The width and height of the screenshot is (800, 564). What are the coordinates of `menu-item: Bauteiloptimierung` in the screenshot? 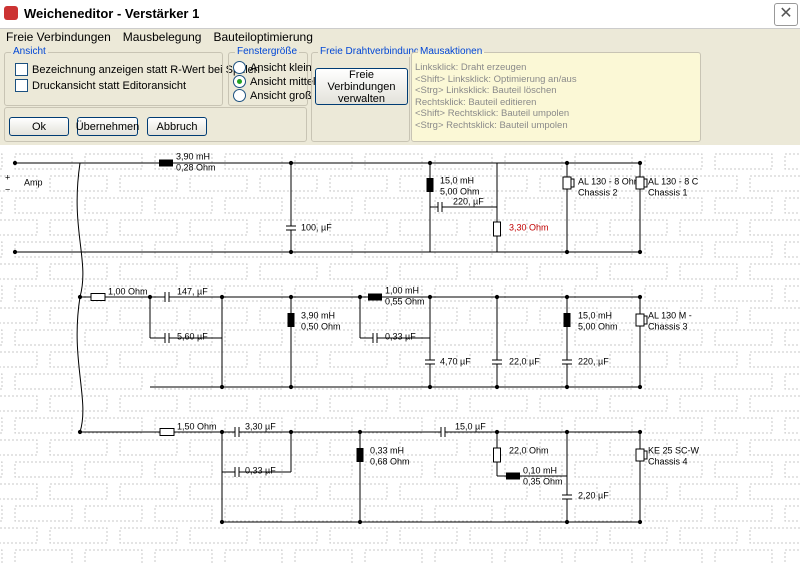 It's located at (263, 37).